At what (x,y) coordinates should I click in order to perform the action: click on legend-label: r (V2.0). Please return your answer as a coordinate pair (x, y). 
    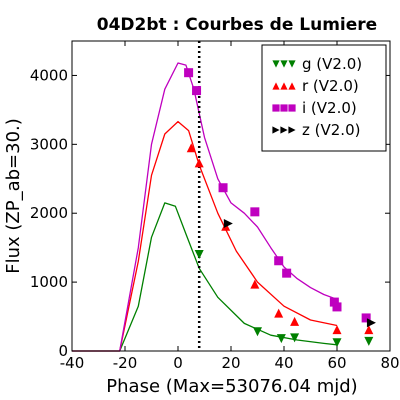
    Looking at the image, I should click on (330, 86).